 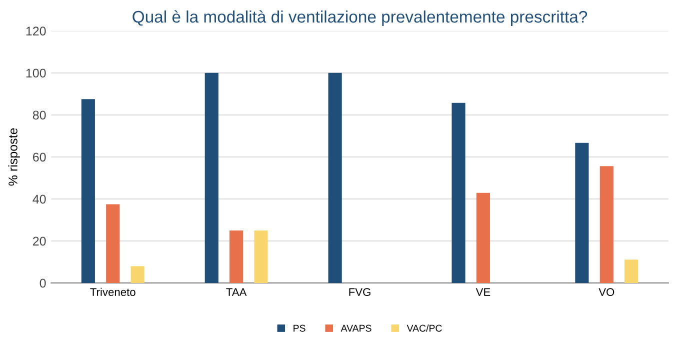 What do you see at coordinates (39, 199) in the screenshot?
I see `y-tick-label: 40` at bounding box center [39, 199].